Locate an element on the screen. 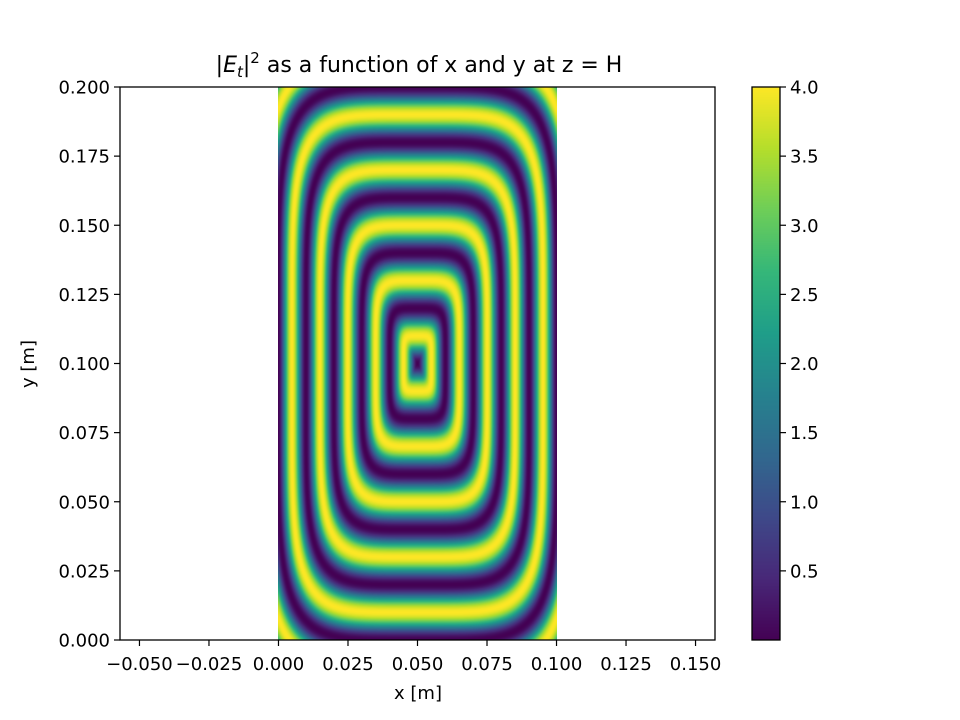 The width and height of the screenshot is (960, 720). y-tick-label: 0.200 is located at coordinates (84, 88).